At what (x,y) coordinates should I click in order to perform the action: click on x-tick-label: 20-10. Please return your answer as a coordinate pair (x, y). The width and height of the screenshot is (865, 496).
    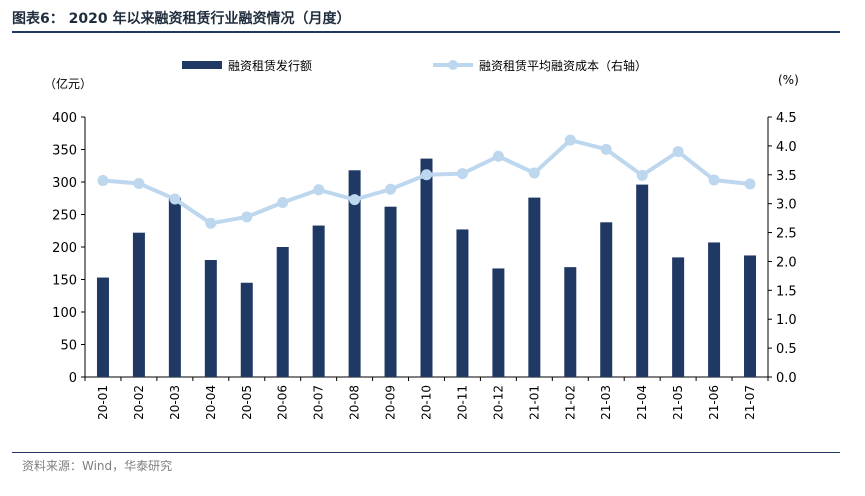
    Looking at the image, I should click on (427, 402).